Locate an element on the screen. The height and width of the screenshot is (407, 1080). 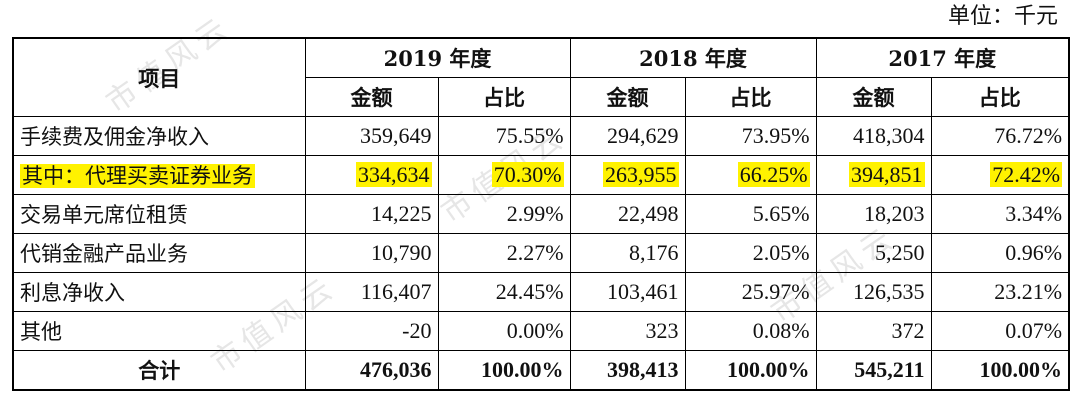
ratio-value: 0.08% is located at coordinates (781, 330).